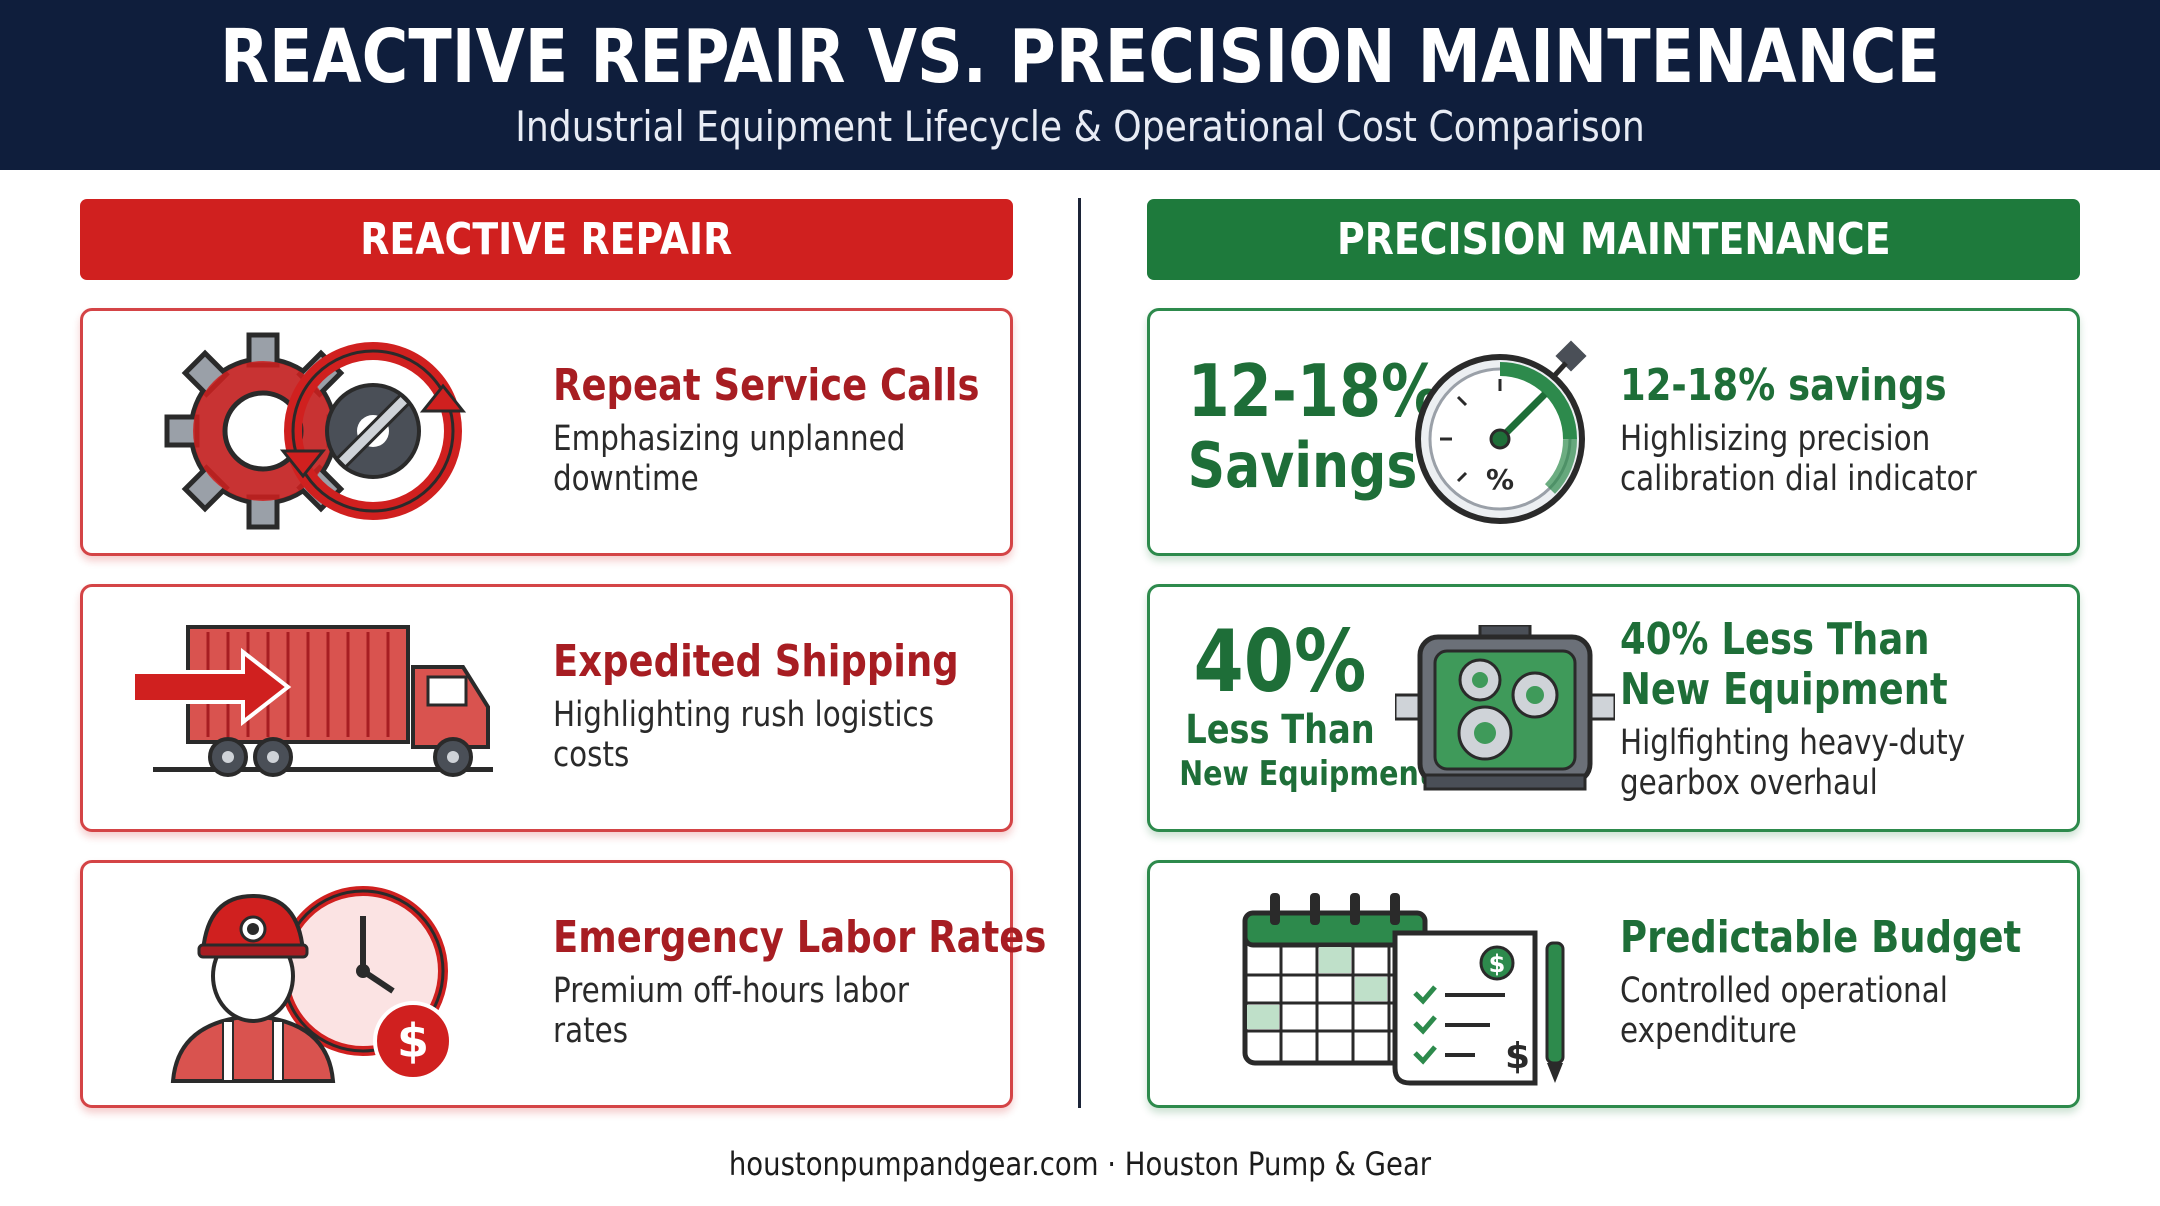 Image resolution: width=2160 pixels, height=1206 pixels. Describe the element at coordinates (1784, 991) in the screenshot. I see `card-desc-line1: Controlled operational` at that location.